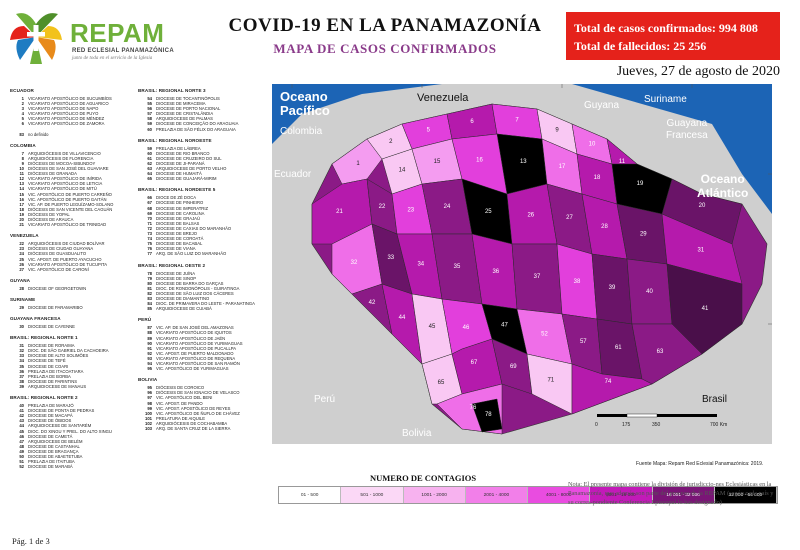 This screenshot has width=800, height=550. Describe the element at coordinates (189, 408) in the screenshot. I see `jurisdiction-item: 99 VIC. APOST. APOSTÓLICO DE REYES` at that location.